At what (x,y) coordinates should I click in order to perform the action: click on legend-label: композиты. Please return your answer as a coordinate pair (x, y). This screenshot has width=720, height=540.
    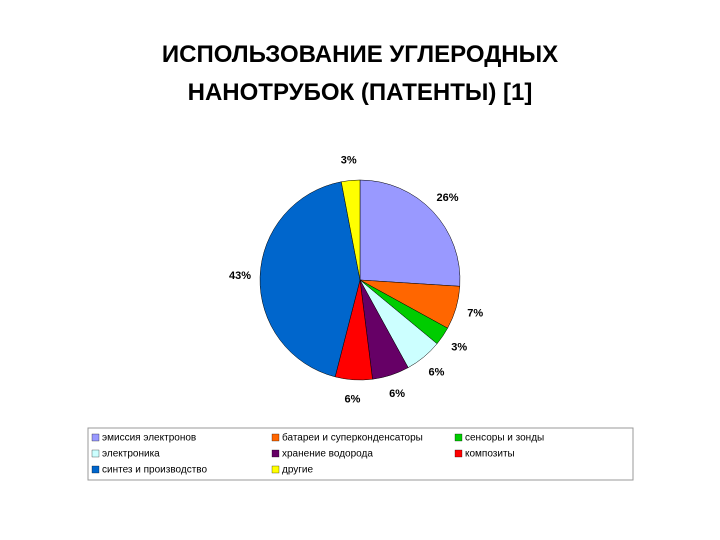
    Looking at the image, I should click on (490, 454).